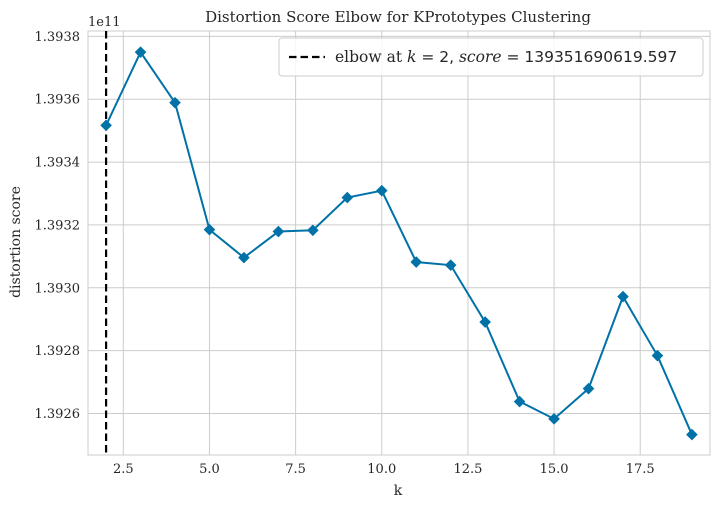 This screenshot has height=508, width=717. What do you see at coordinates (480, 57) in the screenshot?
I see `legend-score-symbol: score` at bounding box center [480, 57].